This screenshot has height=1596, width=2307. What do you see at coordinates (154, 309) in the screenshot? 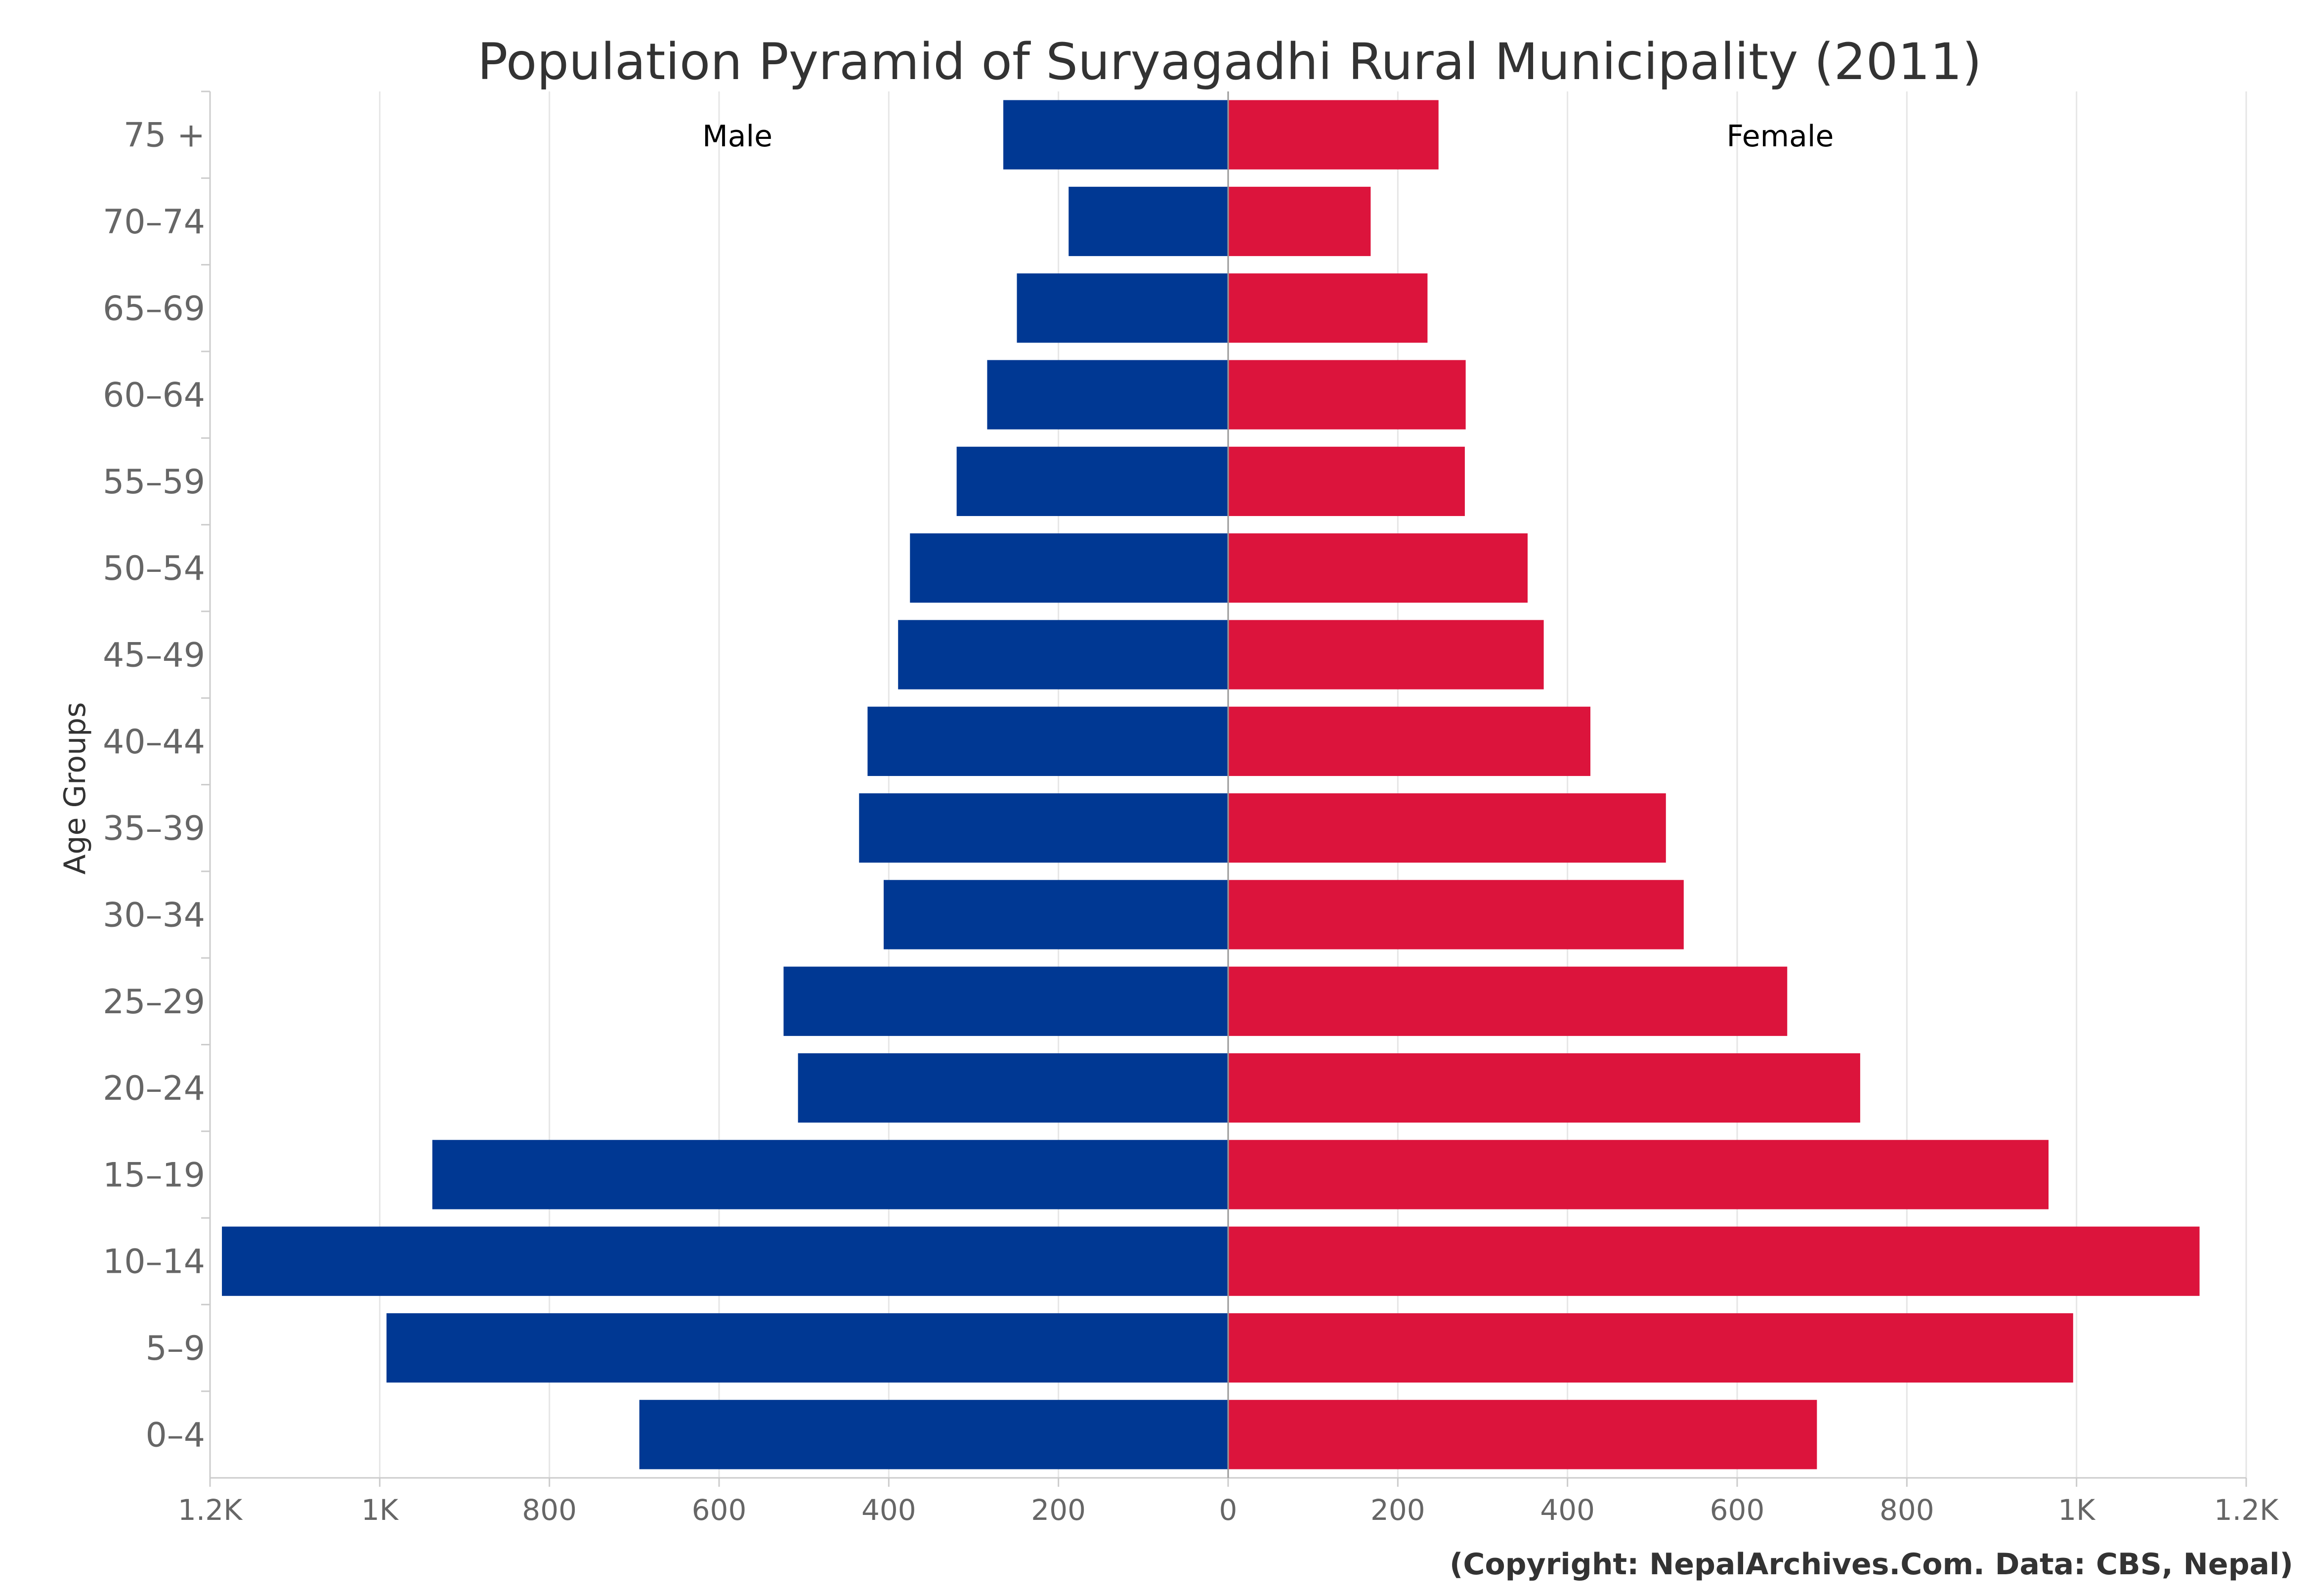
I see `y-tick-label: 65–69` at bounding box center [154, 309].